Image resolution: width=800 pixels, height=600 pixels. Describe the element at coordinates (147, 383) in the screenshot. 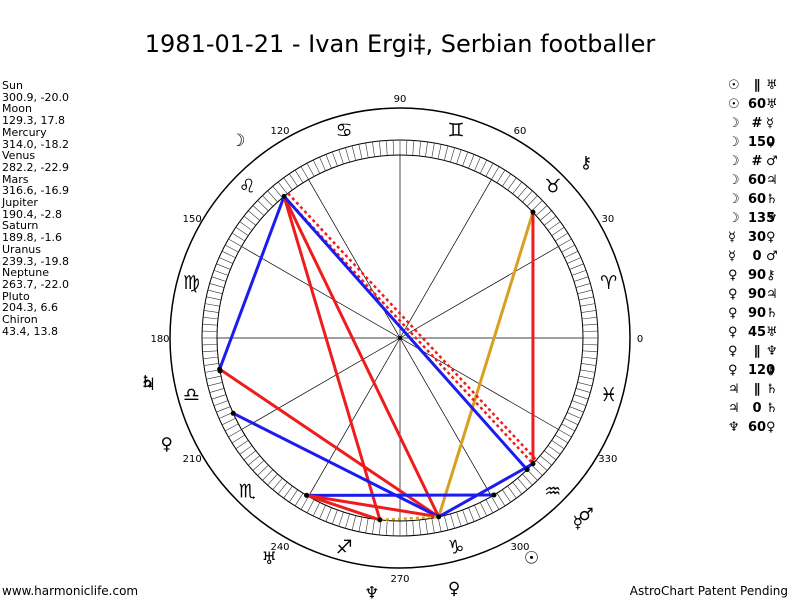

I see `saturn-icon: ♄` at that location.